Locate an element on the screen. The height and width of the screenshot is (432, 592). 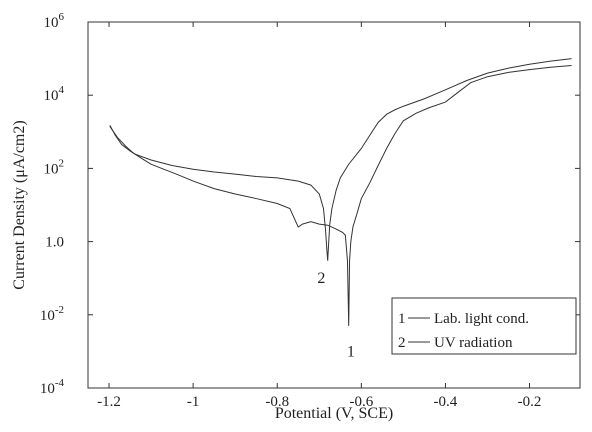
x-tick-label: -0.8 is located at coordinates (277, 402).